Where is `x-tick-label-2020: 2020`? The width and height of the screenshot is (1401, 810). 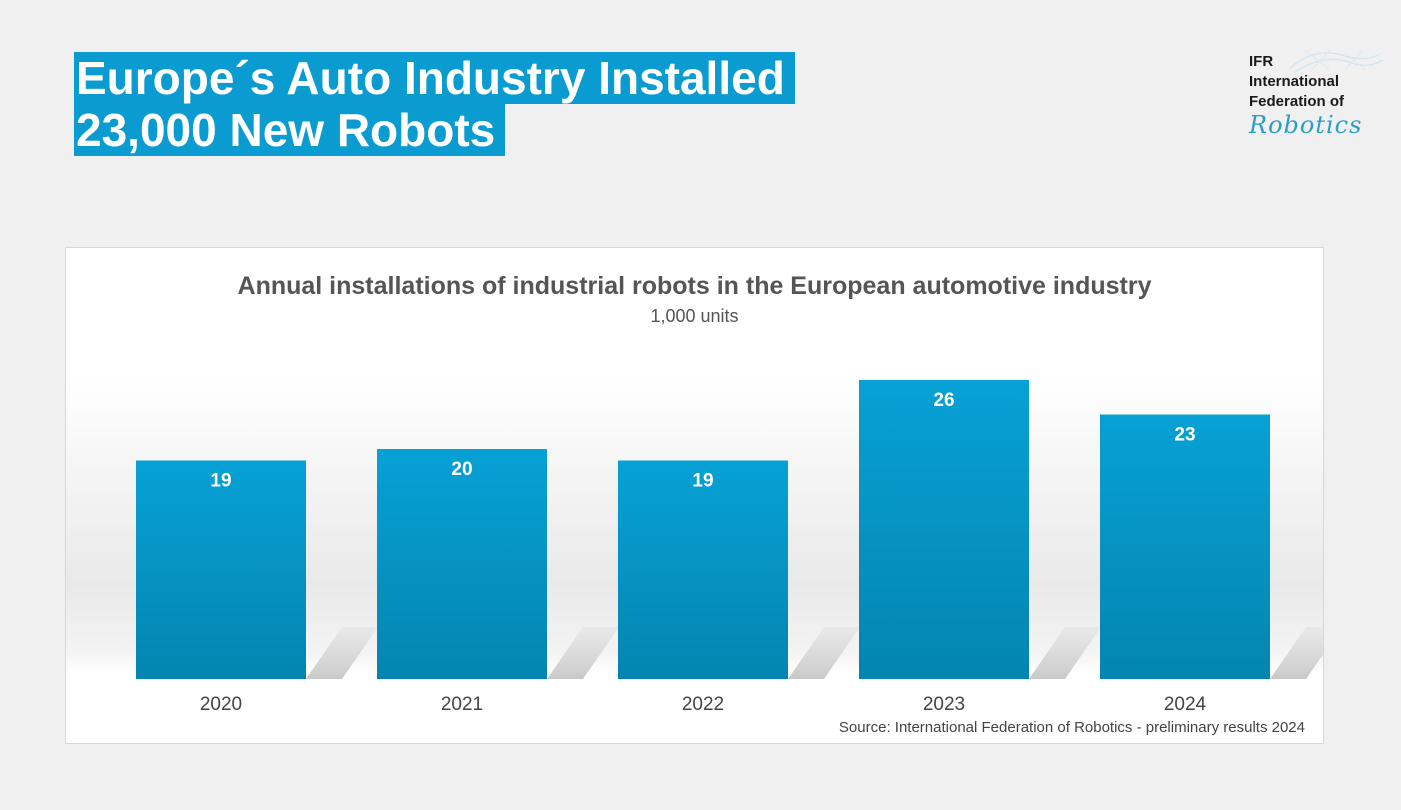
x-tick-label-2020: 2020 is located at coordinates (221, 704).